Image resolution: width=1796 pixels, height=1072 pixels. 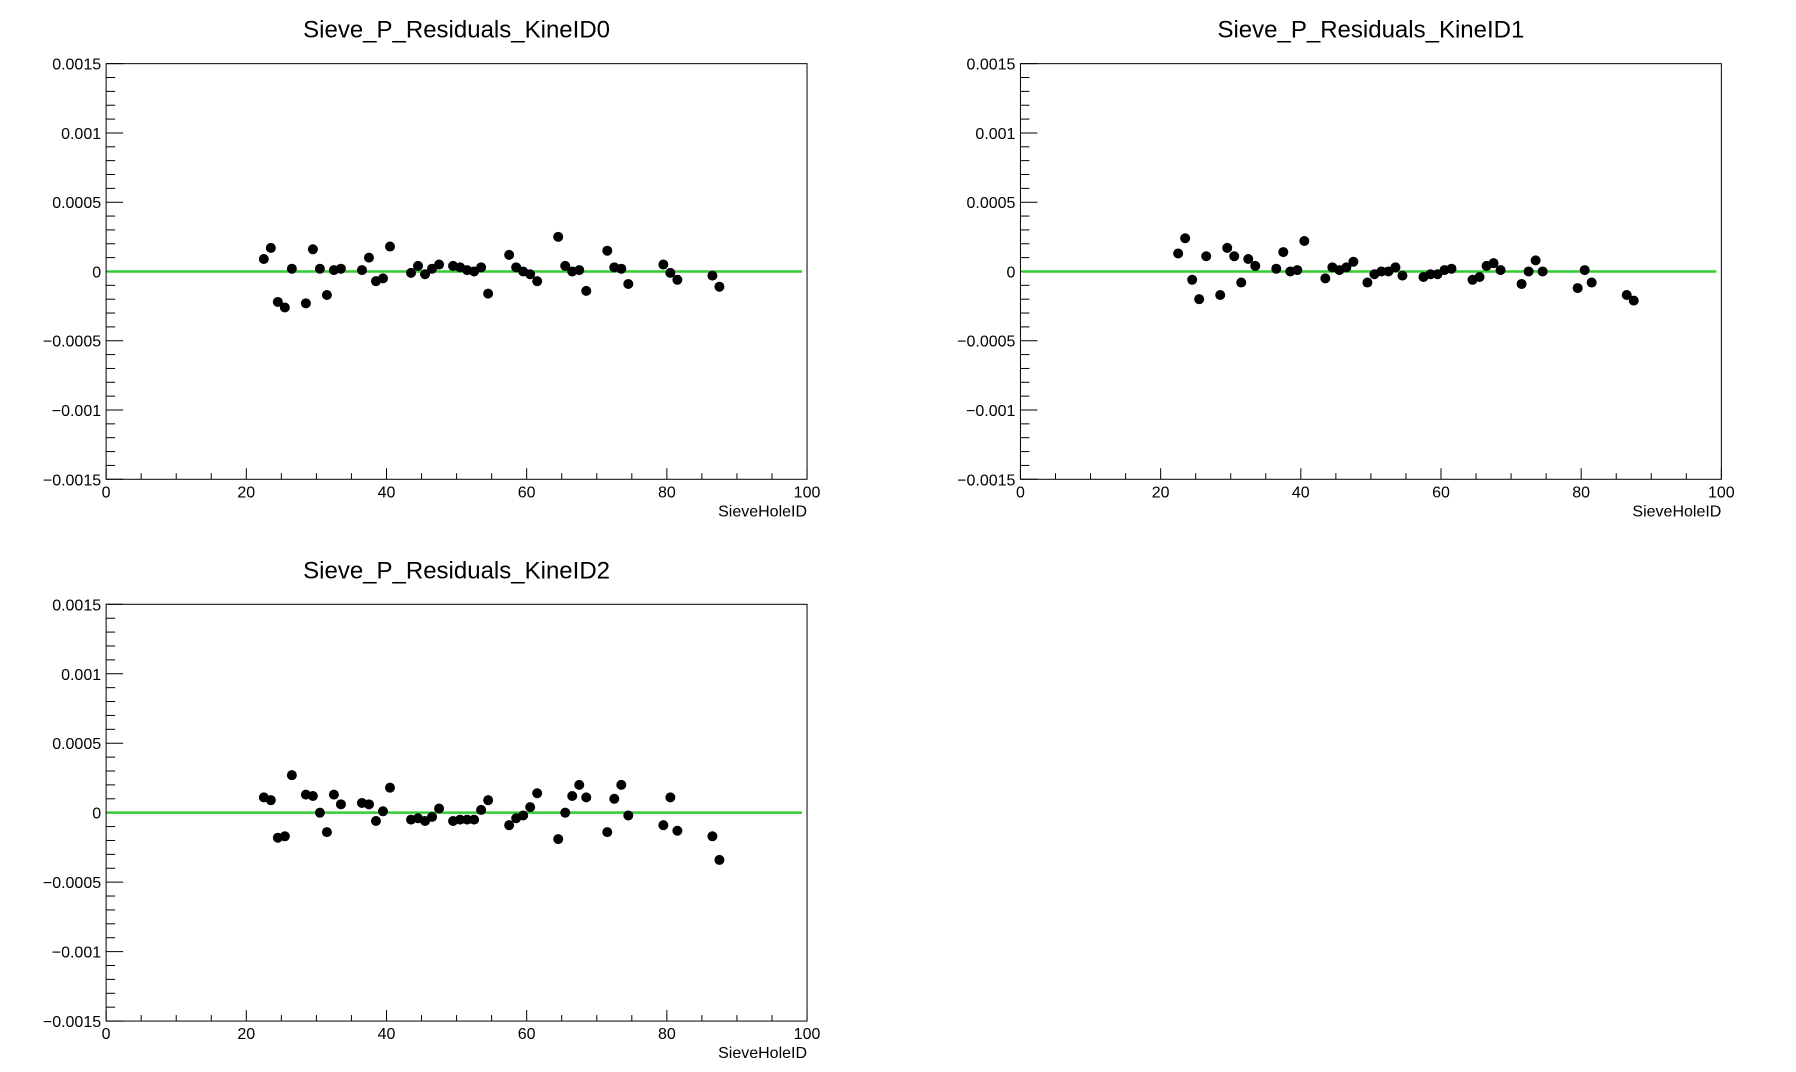 What do you see at coordinates (1011, 272) in the screenshot?
I see `y-tick-label: 0` at bounding box center [1011, 272].